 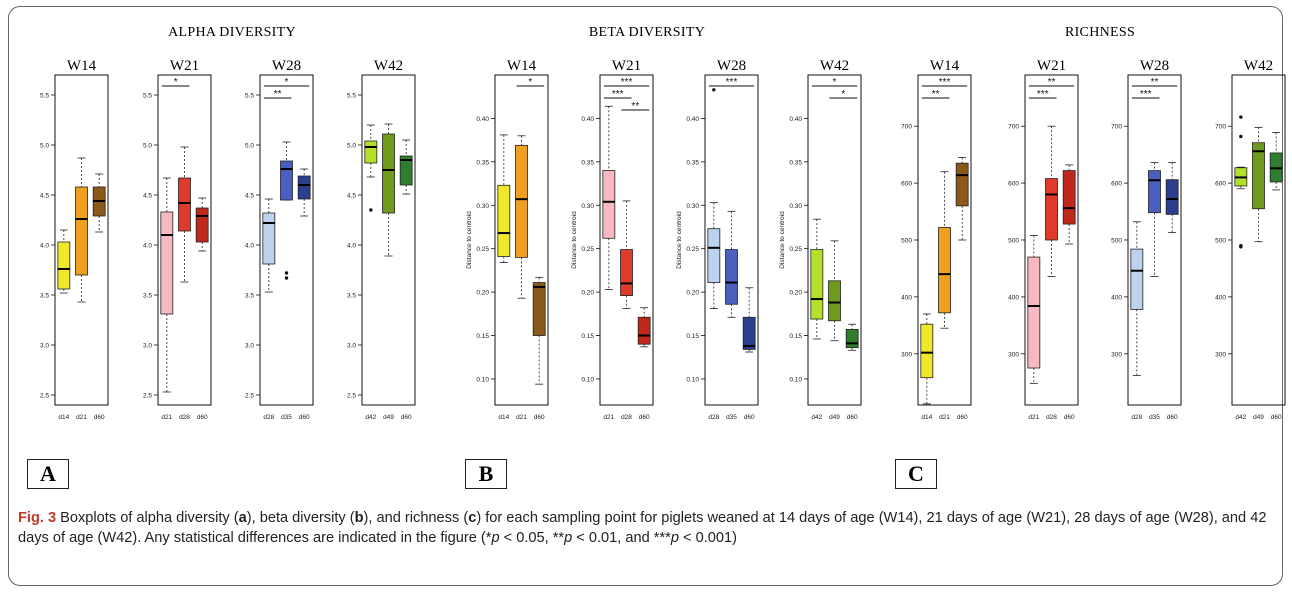 I want to click on caption-label: Fig. 3, so click(x=37, y=518).